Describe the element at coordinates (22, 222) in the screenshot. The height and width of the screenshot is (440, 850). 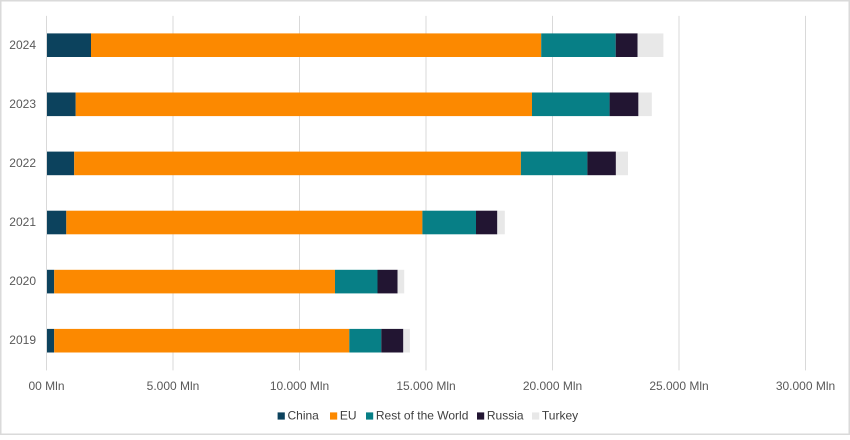
I see `svg-text: 2021` at that location.